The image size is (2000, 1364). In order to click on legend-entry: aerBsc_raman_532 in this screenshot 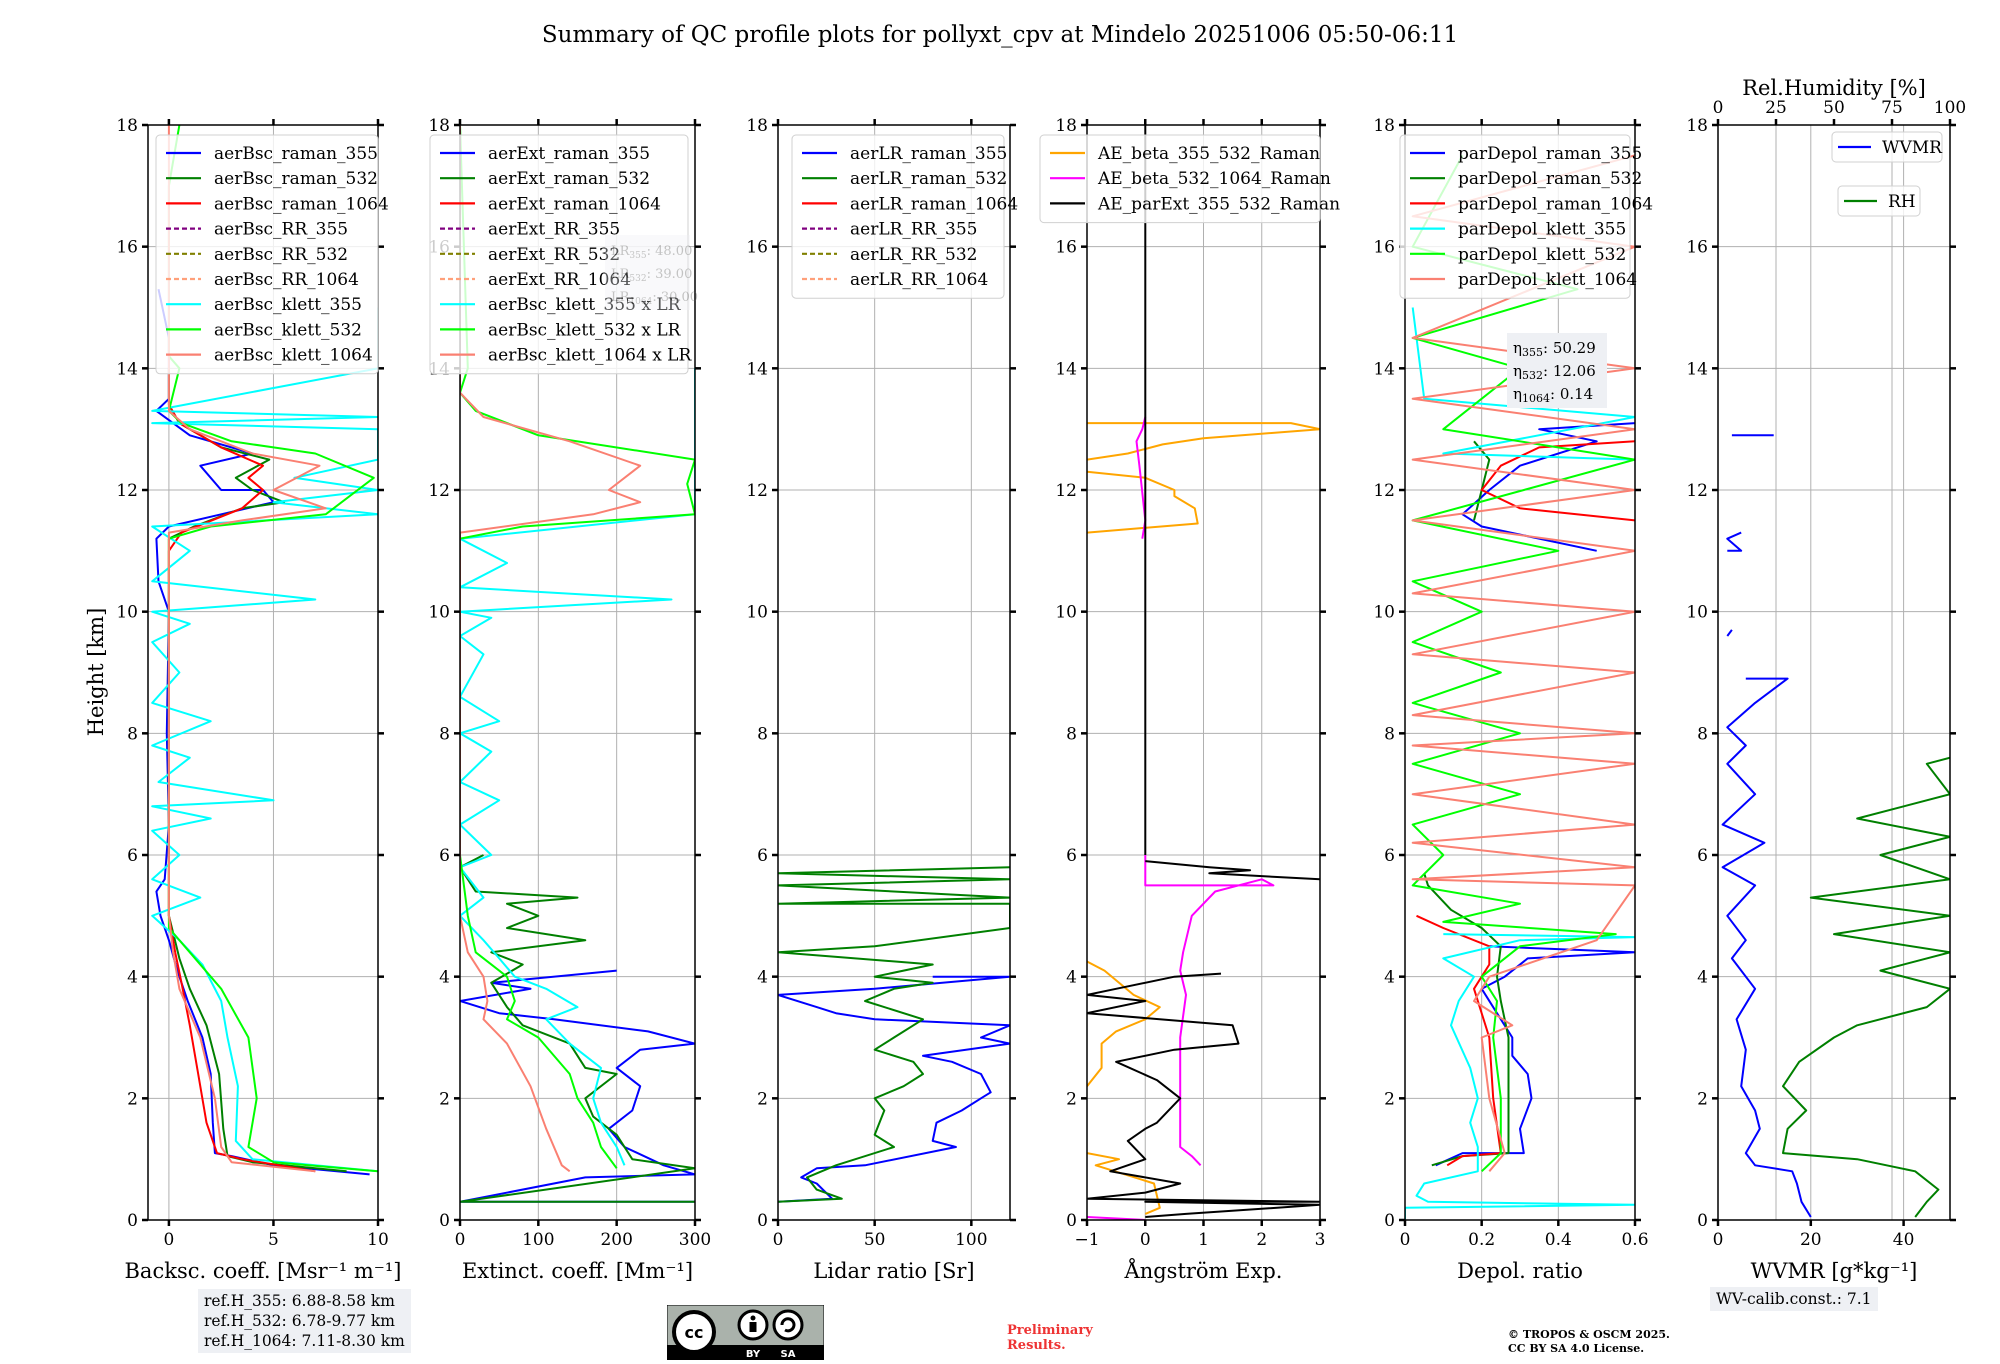, I will do `click(296, 179)`.